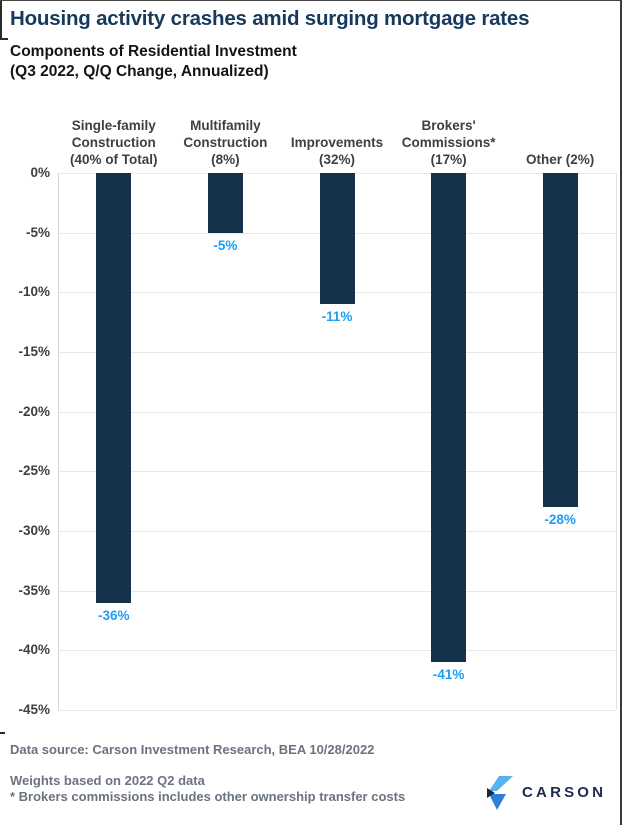 The image size is (622, 825). I want to click on bar-value-label: -41%, so click(448, 675).